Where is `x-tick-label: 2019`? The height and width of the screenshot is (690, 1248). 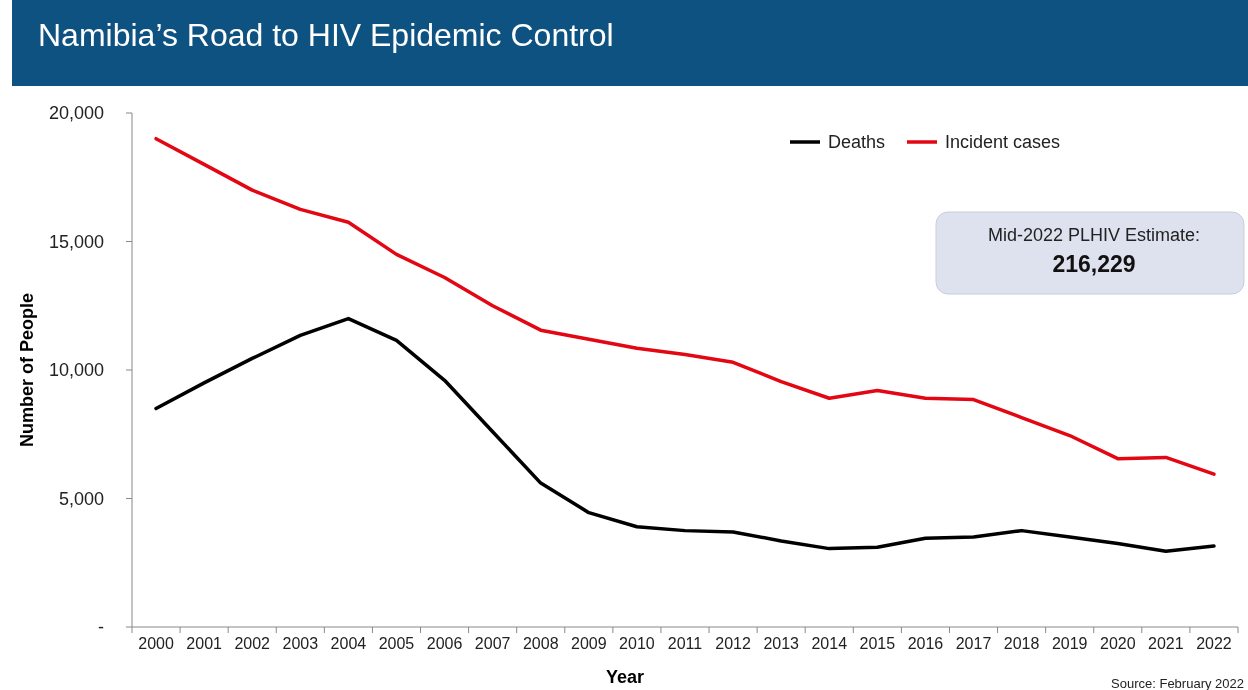
x-tick-label: 2019 is located at coordinates (1069, 643).